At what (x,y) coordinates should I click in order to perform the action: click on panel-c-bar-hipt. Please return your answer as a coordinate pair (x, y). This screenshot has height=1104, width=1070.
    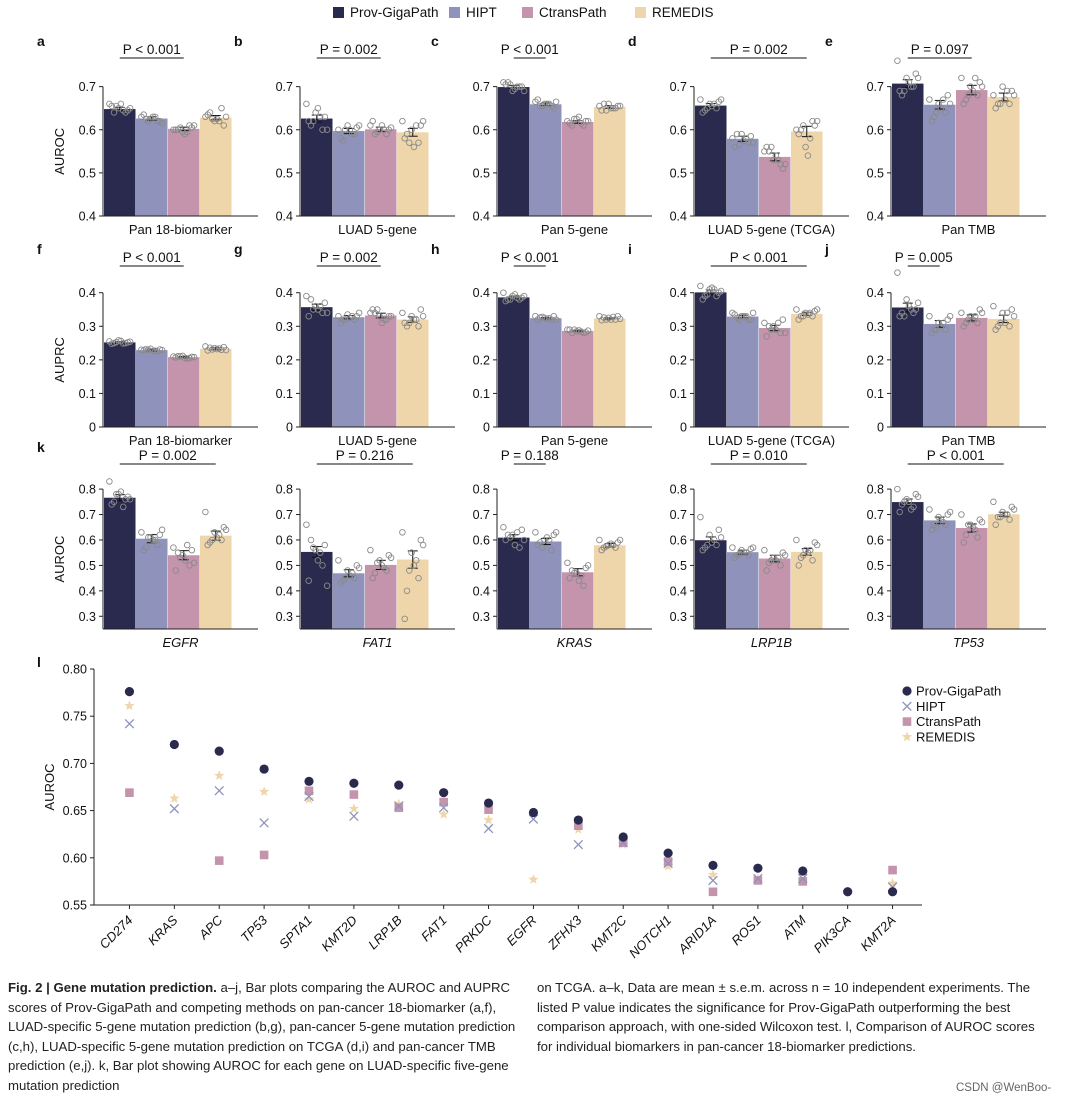
    Looking at the image, I should click on (546, 160).